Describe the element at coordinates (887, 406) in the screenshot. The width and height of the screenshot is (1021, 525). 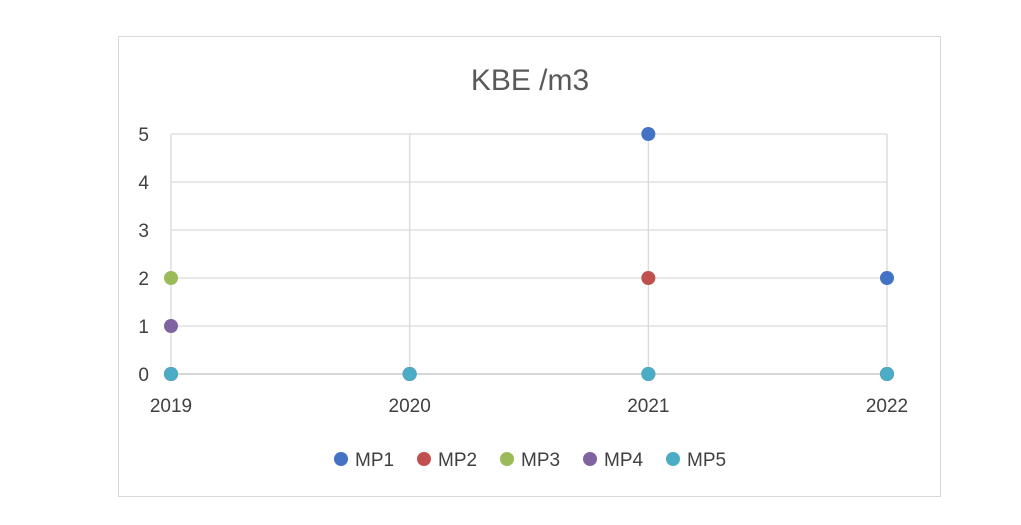
I see `x-tick-label: 2022` at that location.